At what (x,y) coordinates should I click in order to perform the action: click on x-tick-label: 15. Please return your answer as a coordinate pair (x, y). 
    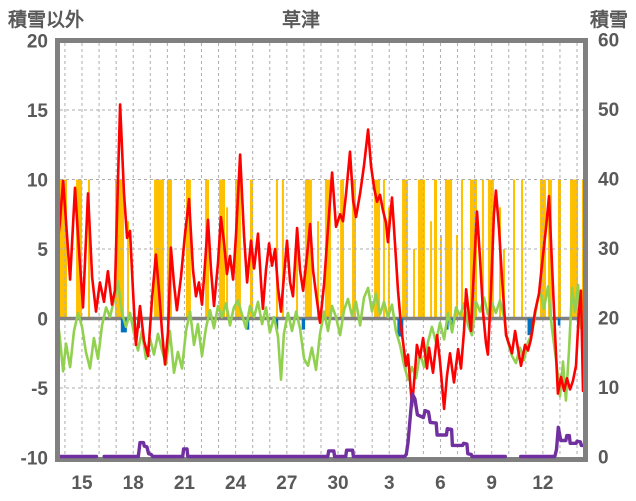
    Looking at the image, I should click on (82, 483).